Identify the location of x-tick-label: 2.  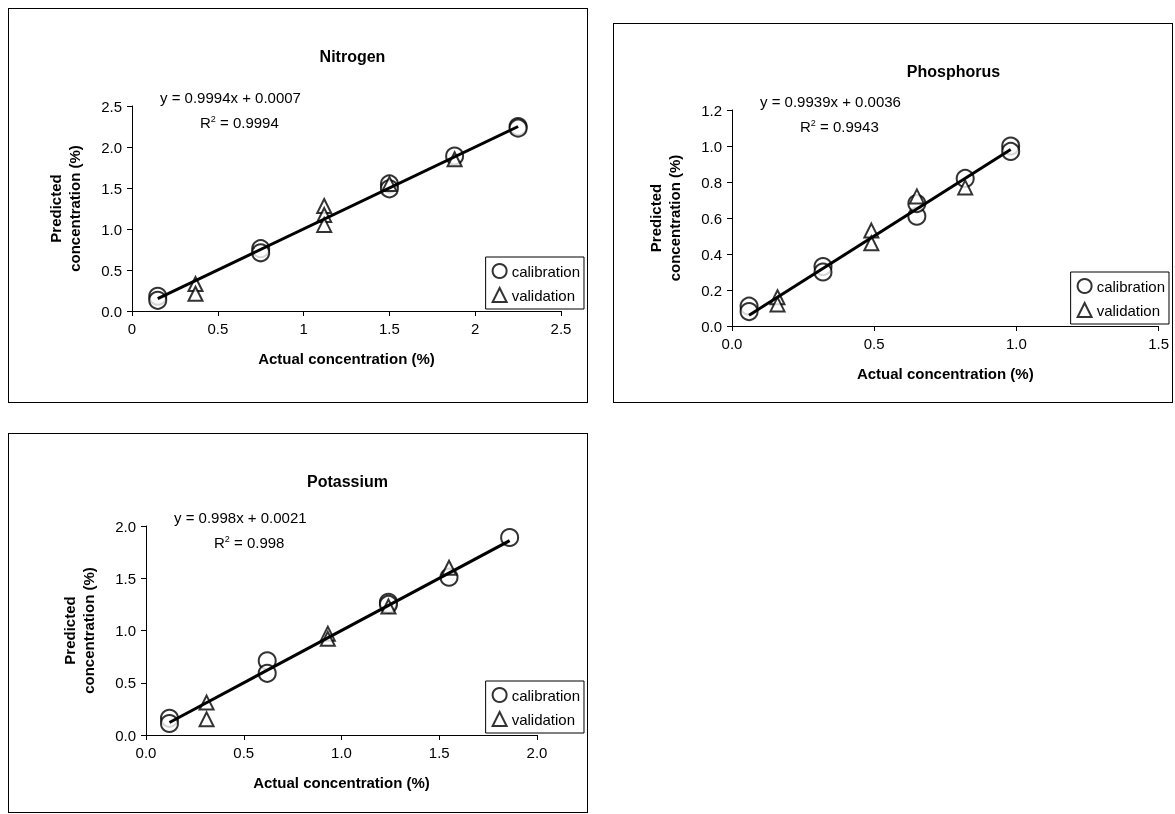
(475, 328).